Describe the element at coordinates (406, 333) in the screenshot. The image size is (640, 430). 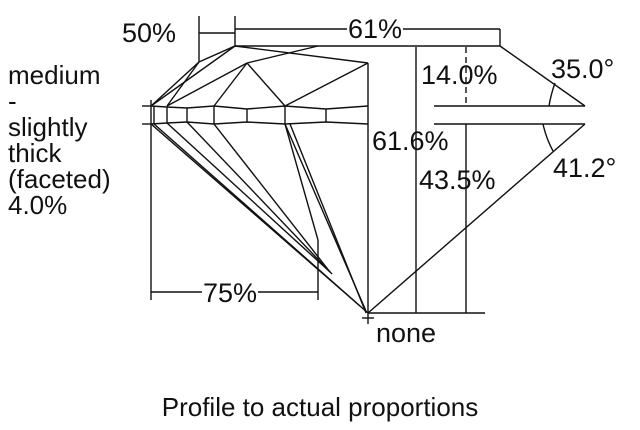
I see `culet-label: none` at that location.